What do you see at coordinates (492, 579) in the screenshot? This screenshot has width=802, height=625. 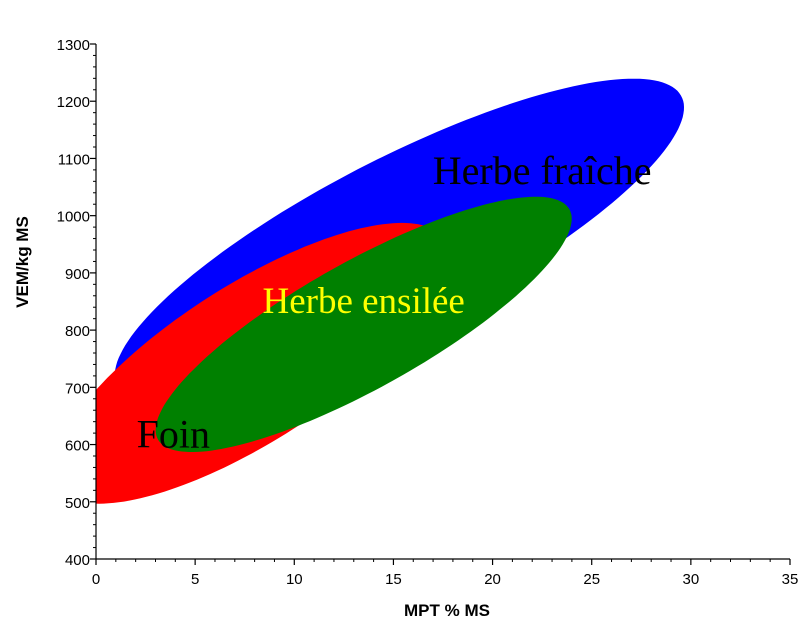 I see `x-tick-label: 20` at bounding box center [492, 579].